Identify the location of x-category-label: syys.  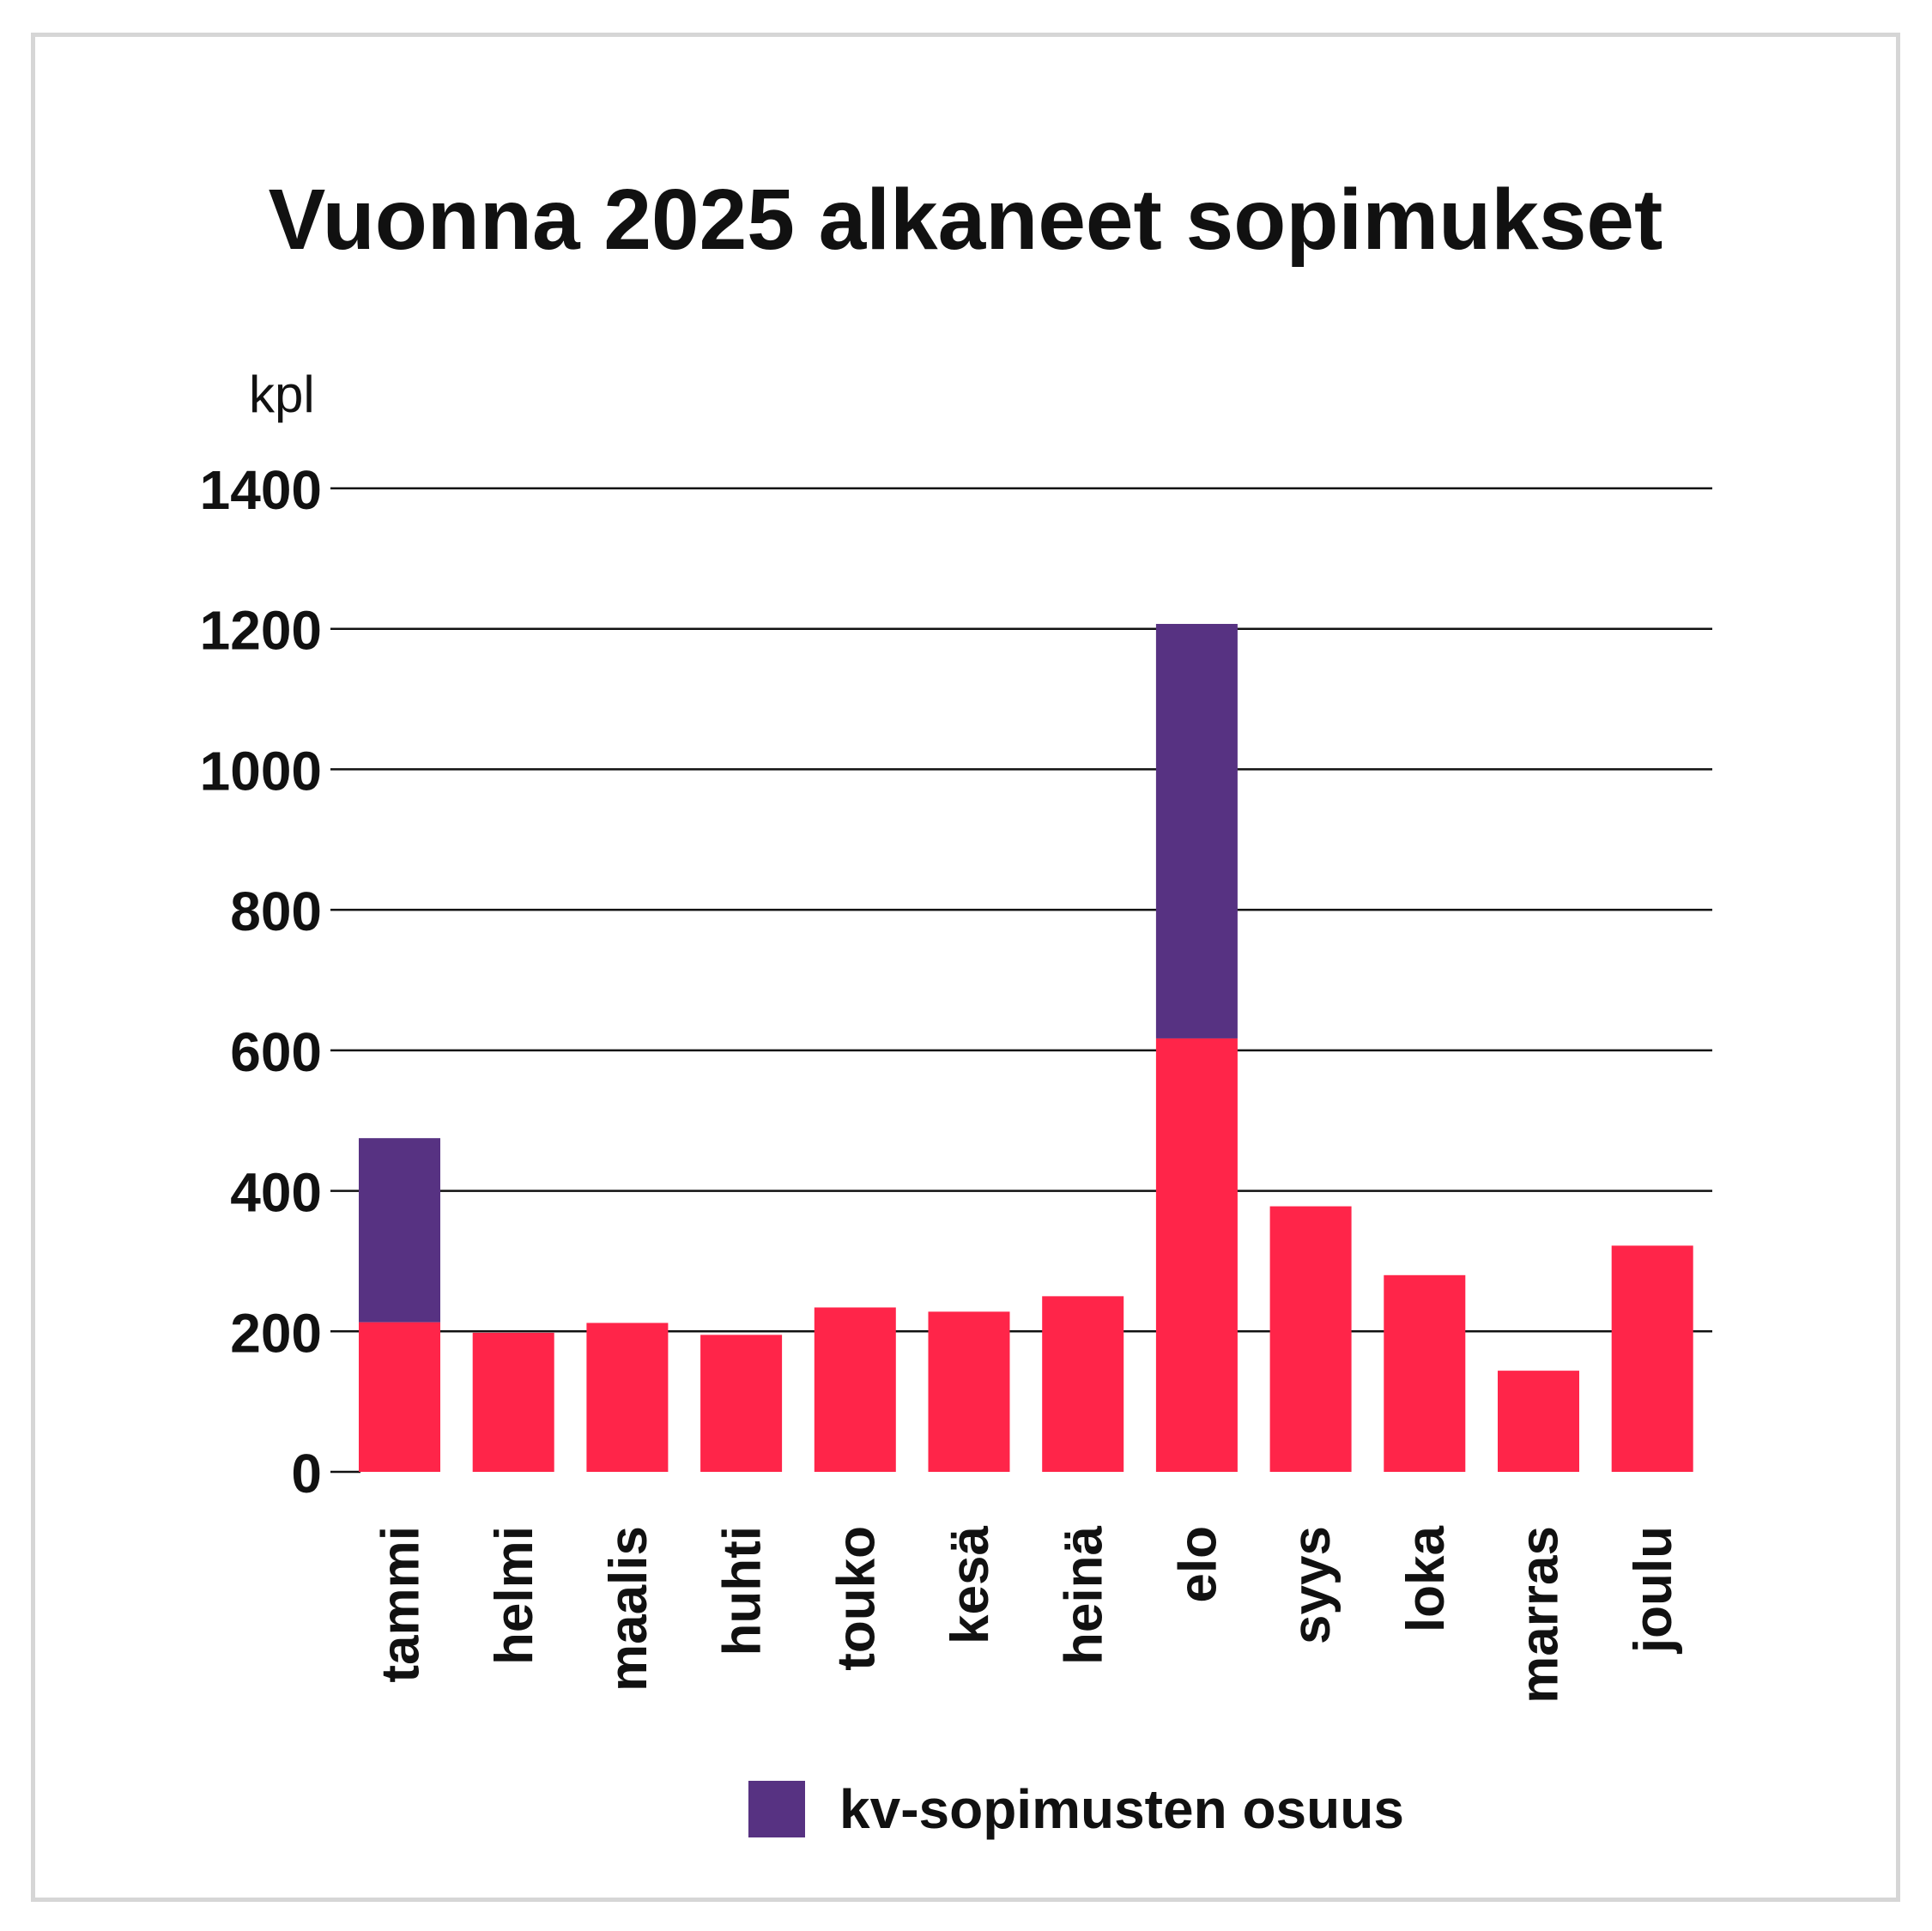
(1311, 1585).